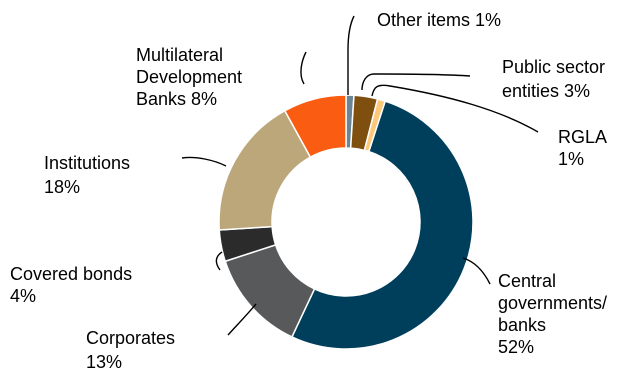 Image resolution: width=635 pixels, height=378 pixels. Describe the element at coordinates (219, 261) in the screenshot. I see `leader-covered-bonds` at that location.